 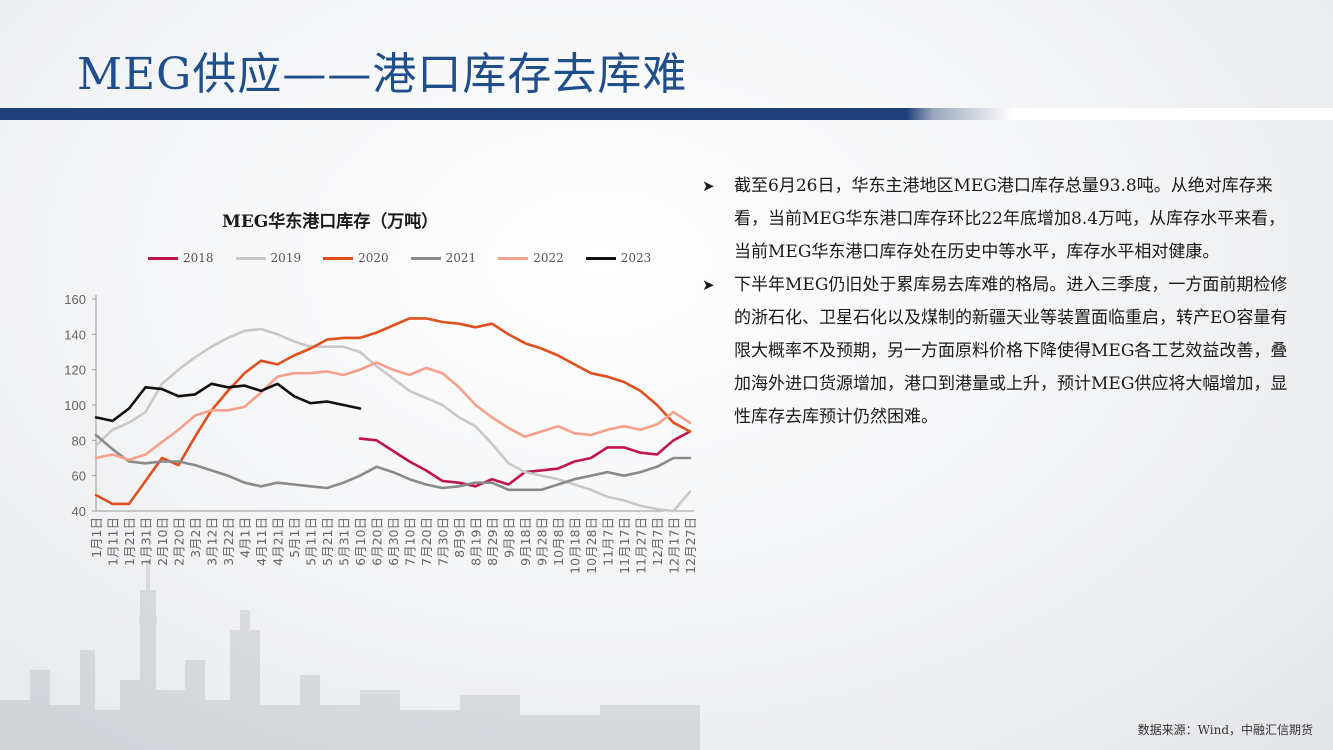 What do you see at coordinates (96, 537) in the screenshot?
I see `x-tick-label: 1月1日` at bounding box center [96, 537].